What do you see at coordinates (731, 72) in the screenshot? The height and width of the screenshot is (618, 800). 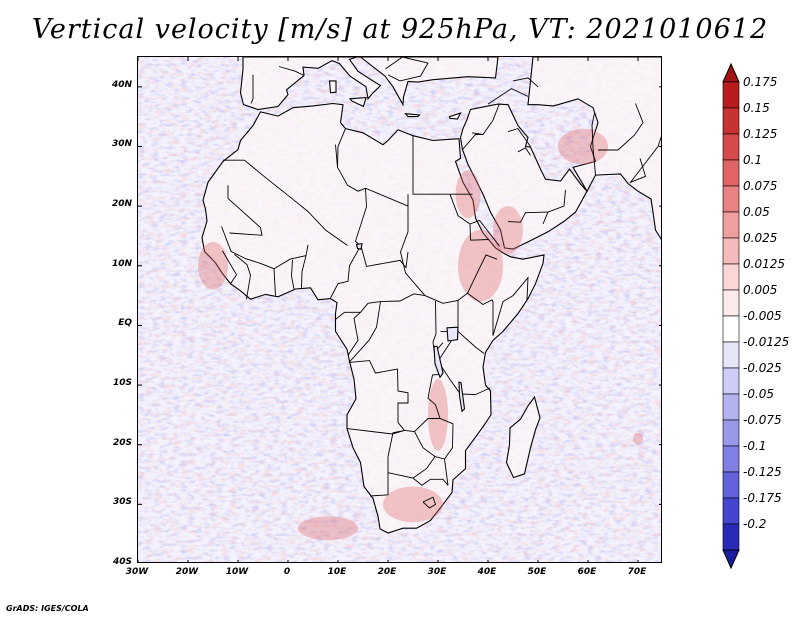 I see `colorbar-top-arrow` at bounding box center [731, 72].